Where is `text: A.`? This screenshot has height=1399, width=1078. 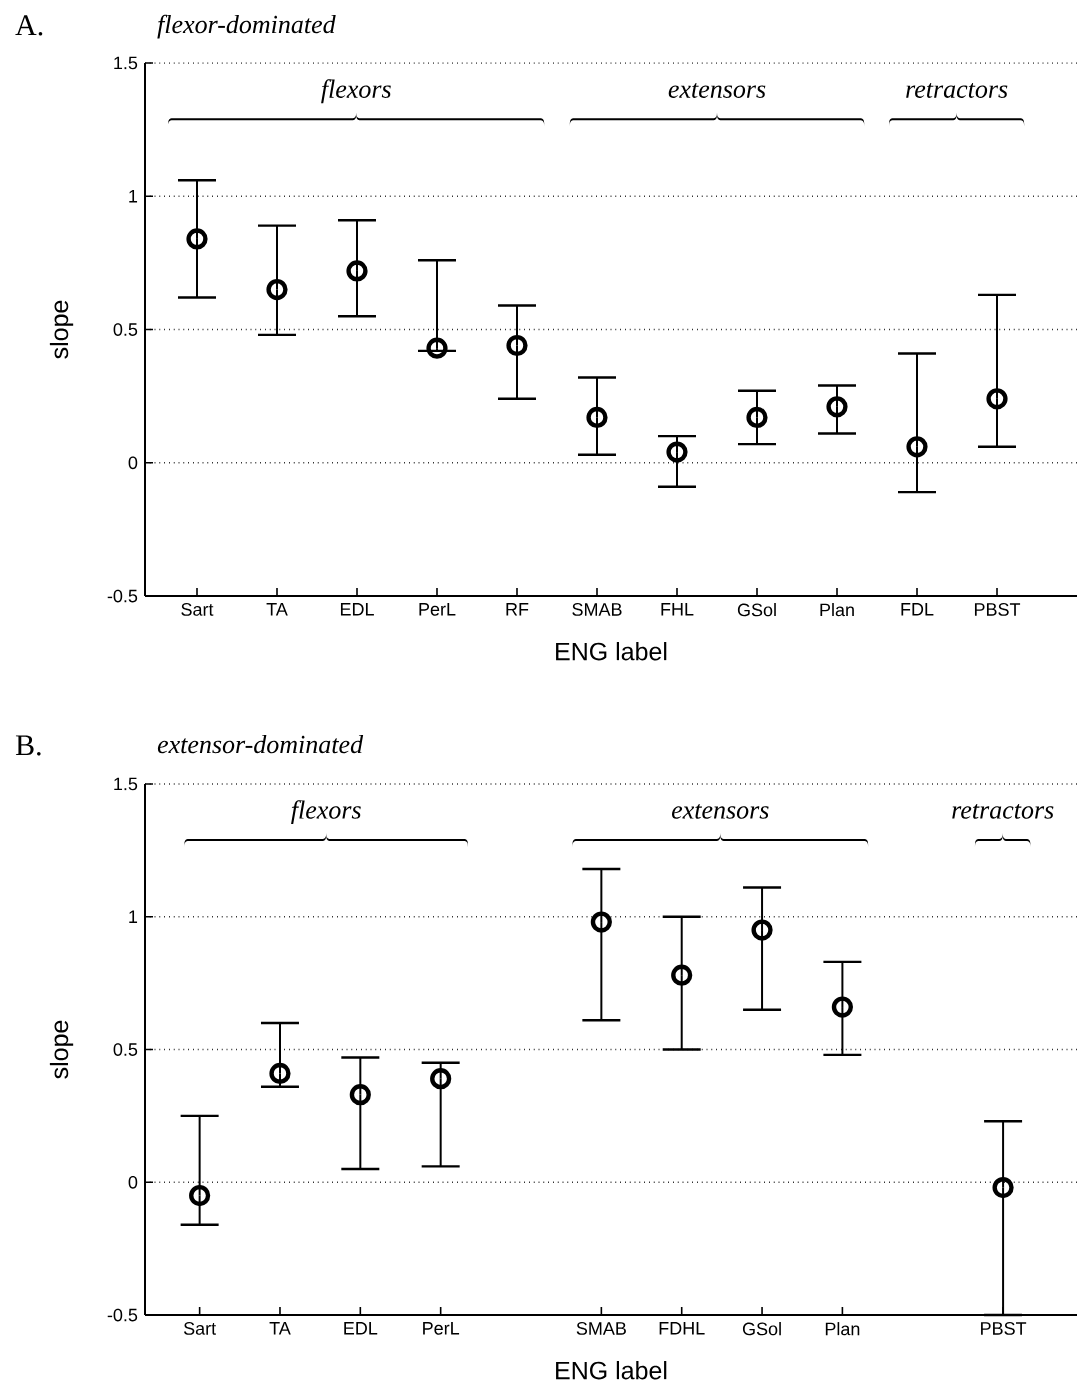
text: A. is located at coordinates (29, 25).